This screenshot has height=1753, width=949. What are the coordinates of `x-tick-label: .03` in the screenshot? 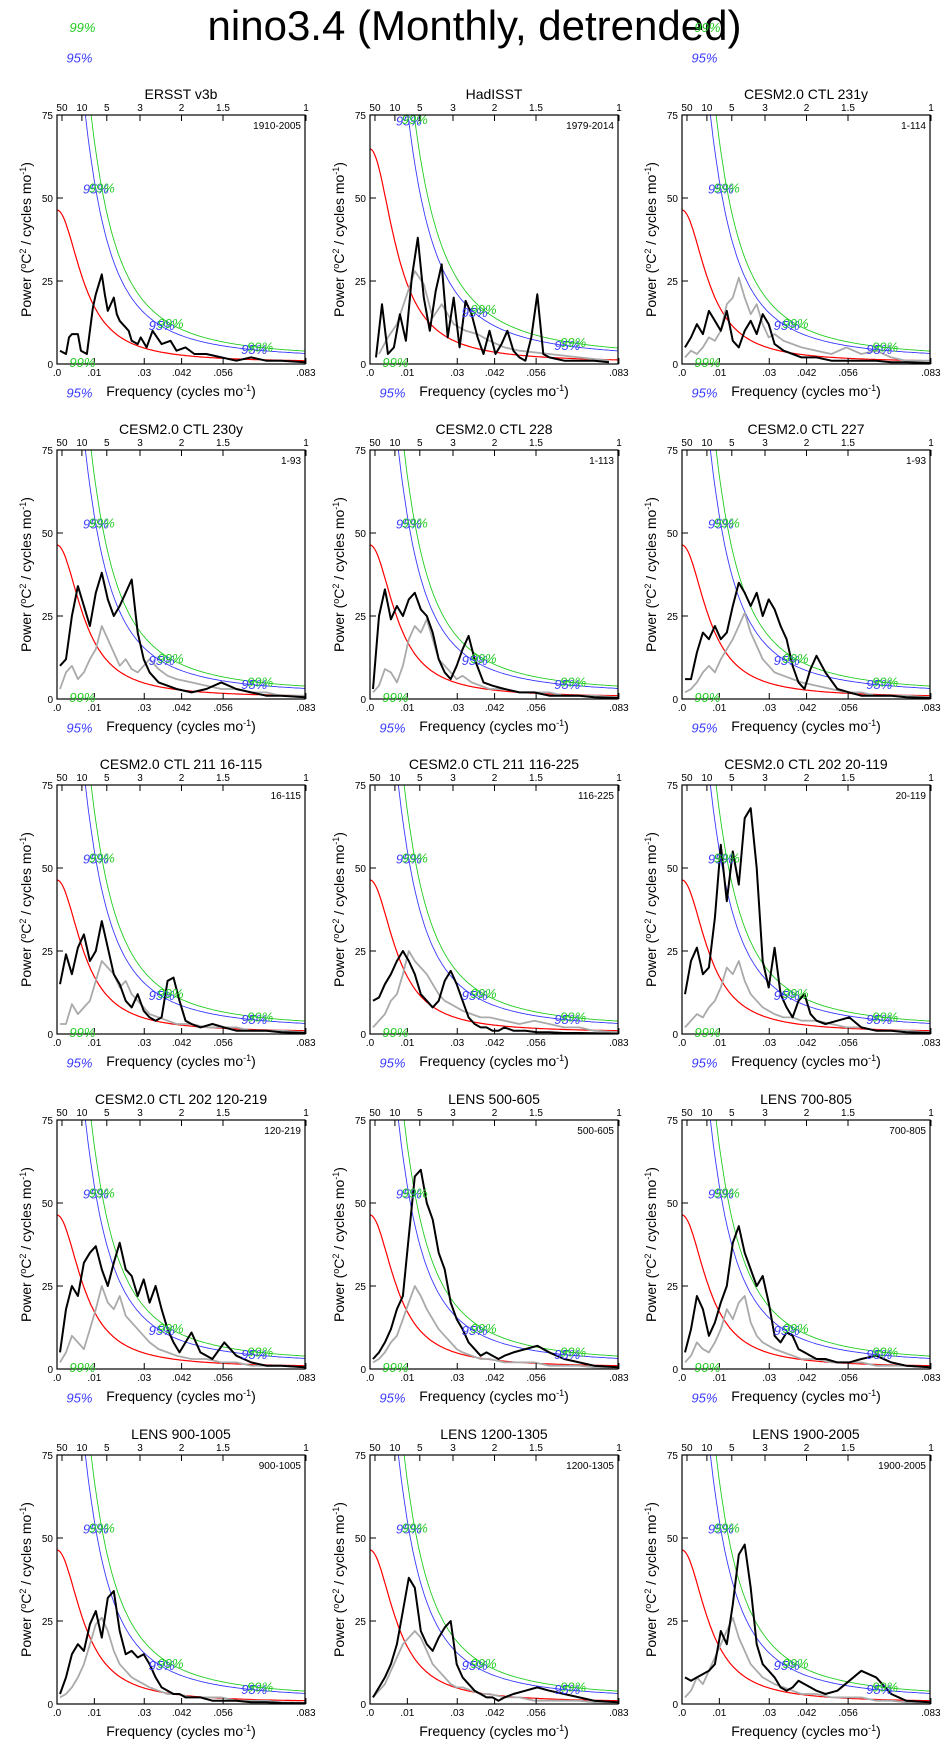 It's located at (144, 1378).